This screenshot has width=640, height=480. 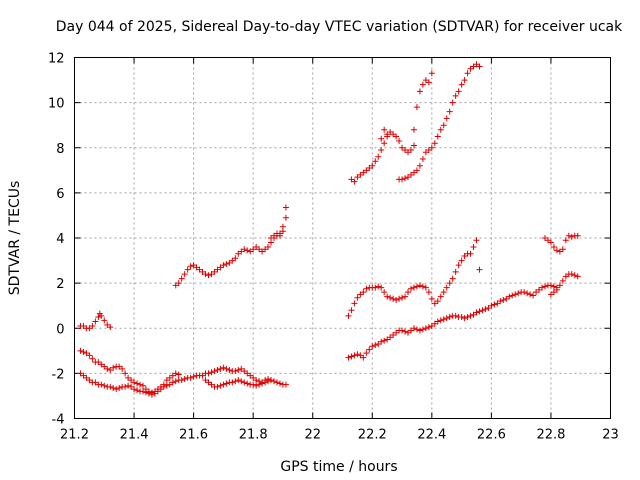 I want to click on series-s9, so click(x=439, y=122).